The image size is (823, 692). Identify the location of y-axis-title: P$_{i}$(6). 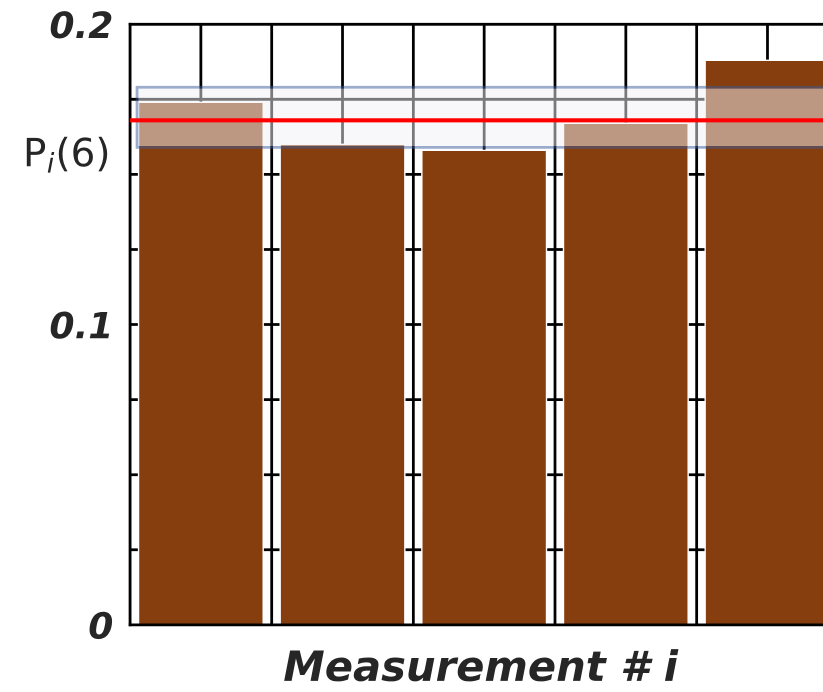
(67, 154).